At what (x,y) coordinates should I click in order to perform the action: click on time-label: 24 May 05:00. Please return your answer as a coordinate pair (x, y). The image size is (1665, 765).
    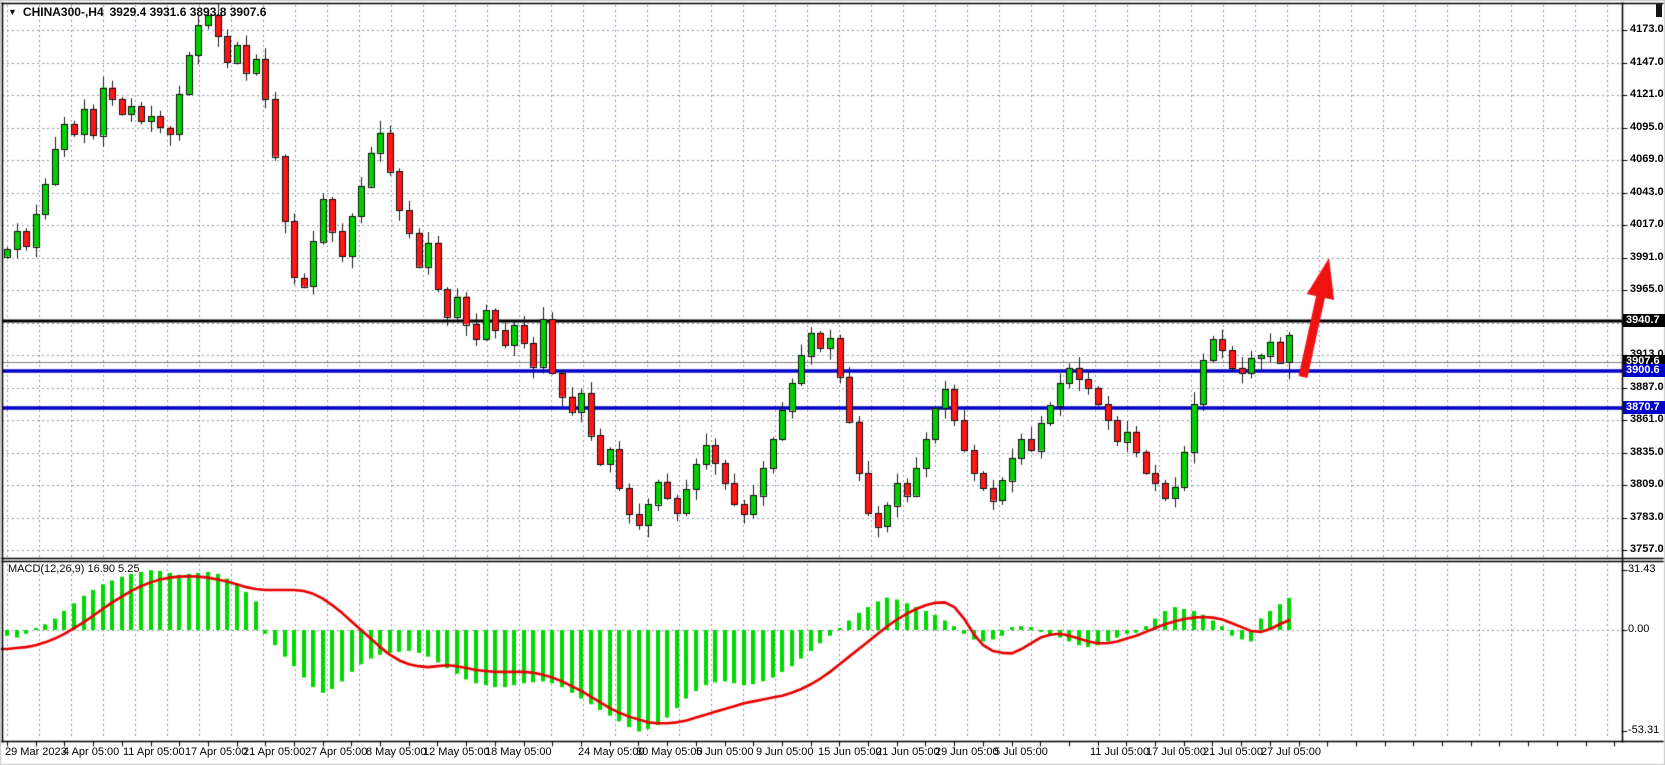
    Looking at the image, I should click on (611, 752).